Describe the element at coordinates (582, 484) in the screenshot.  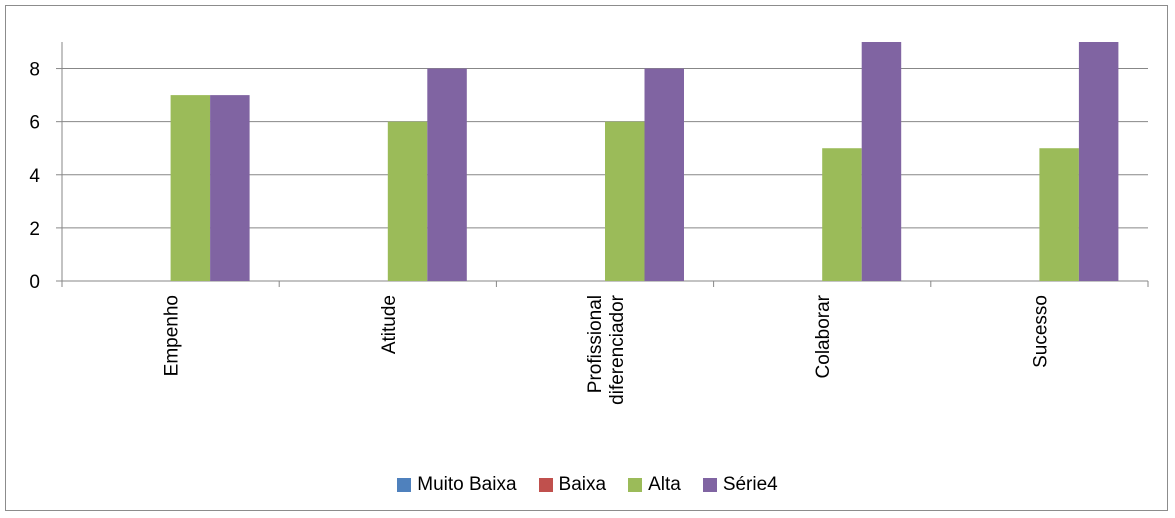
I see `legend-label-baixa: Baixa` at that location.